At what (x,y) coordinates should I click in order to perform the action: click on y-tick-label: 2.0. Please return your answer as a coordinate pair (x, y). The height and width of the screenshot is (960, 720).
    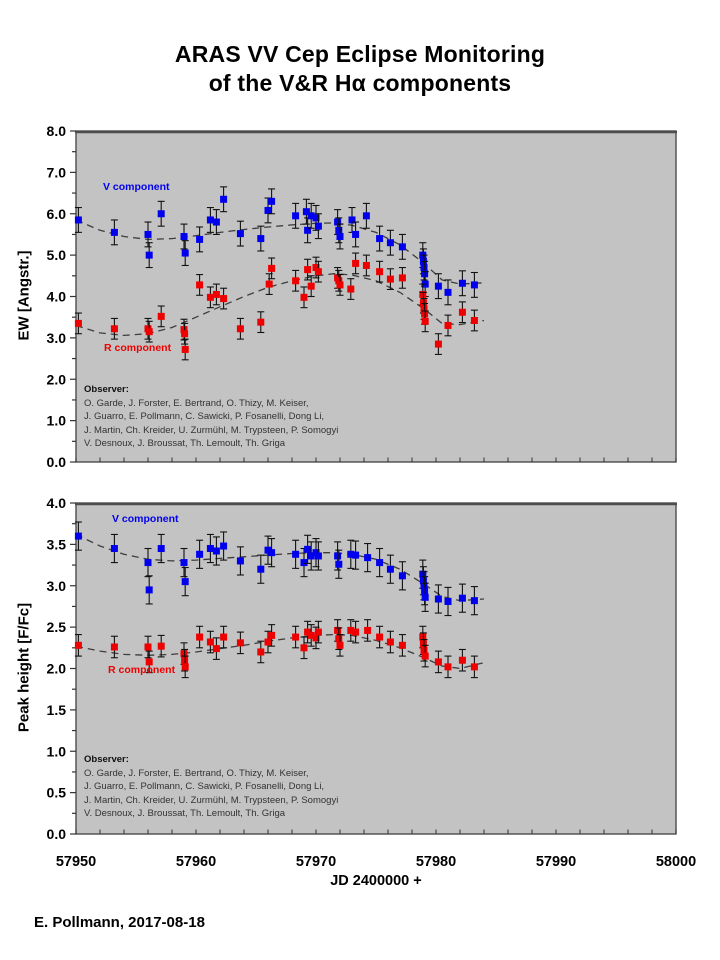
    Looking at the image, I should click on (57, 379).